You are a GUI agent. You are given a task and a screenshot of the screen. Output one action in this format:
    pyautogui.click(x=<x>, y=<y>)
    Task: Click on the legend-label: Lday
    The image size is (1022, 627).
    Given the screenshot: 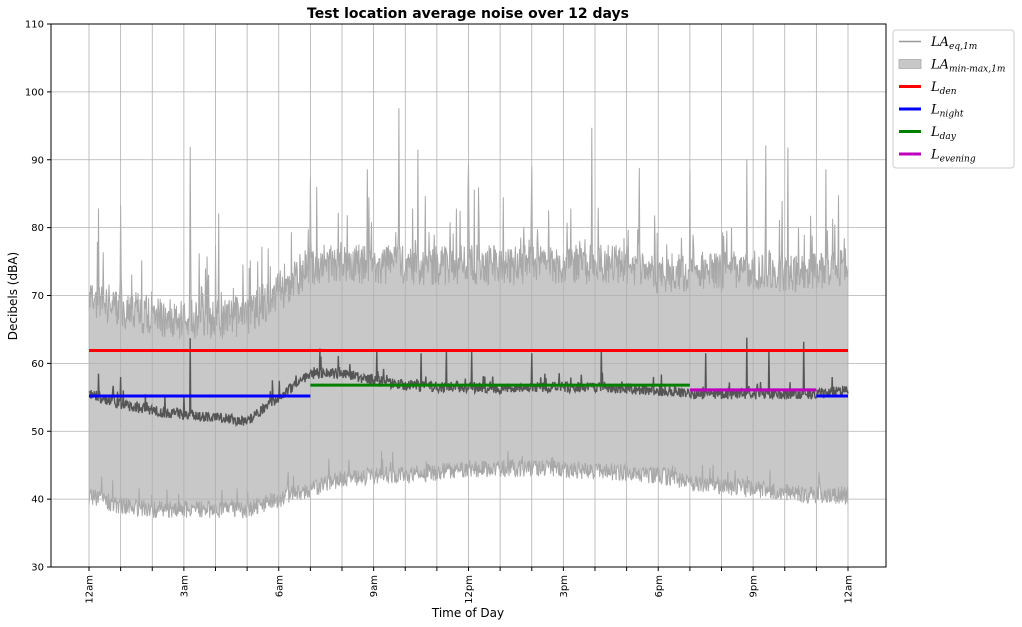 What is the action you would take?
    pyautogui.click(x=943, y=133)
    